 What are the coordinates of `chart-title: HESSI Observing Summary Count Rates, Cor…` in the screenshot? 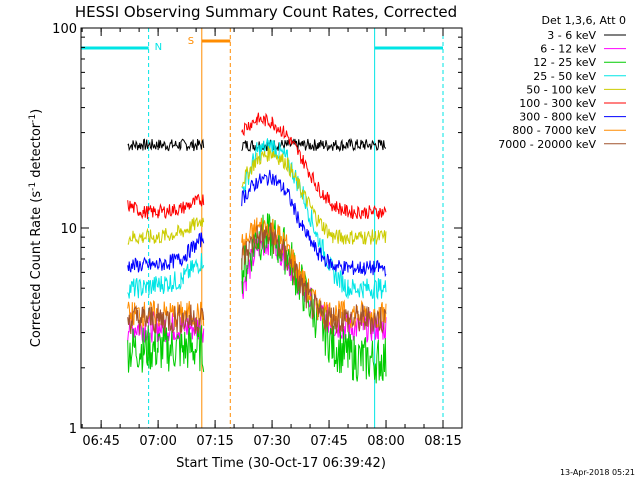 It's located at (266, 12).